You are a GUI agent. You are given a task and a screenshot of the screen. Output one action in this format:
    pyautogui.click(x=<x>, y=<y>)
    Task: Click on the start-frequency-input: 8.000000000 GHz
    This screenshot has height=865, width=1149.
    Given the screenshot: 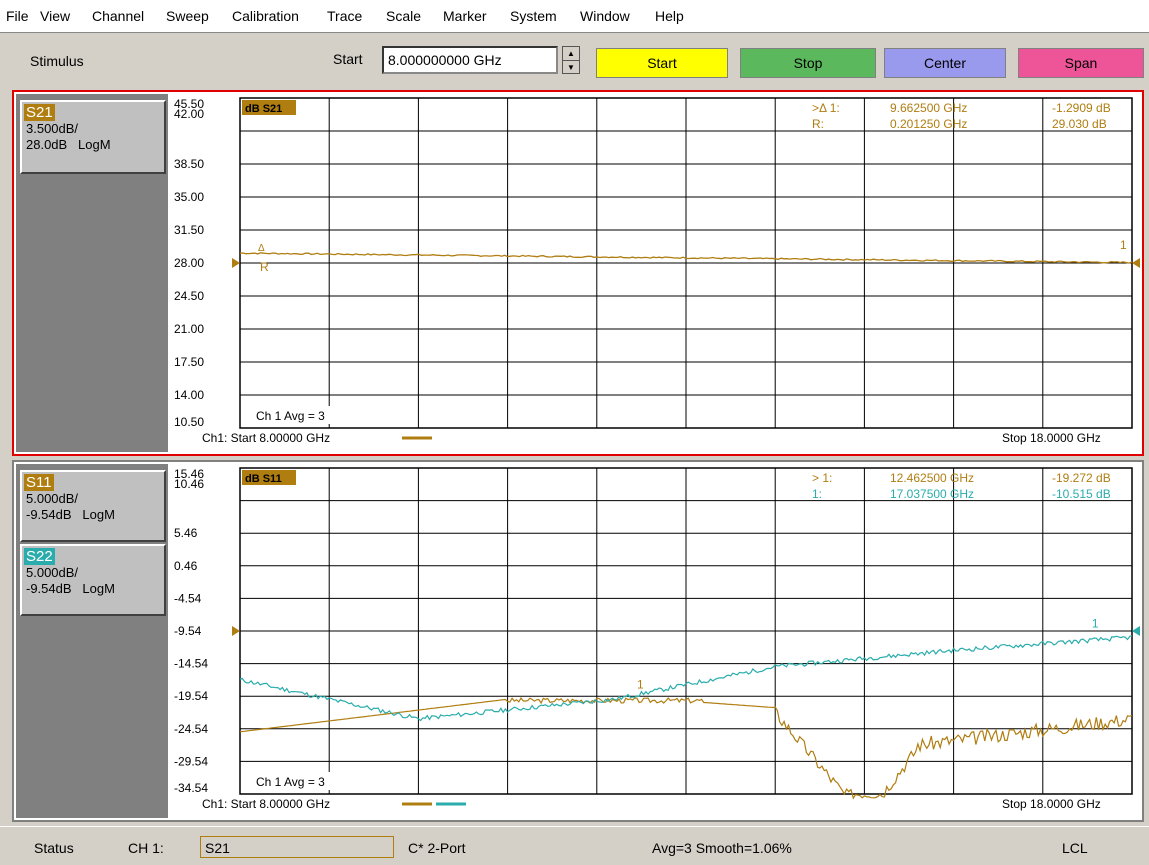 What is the action you would take?
    pyautogui.click(x=470, y=60)
    